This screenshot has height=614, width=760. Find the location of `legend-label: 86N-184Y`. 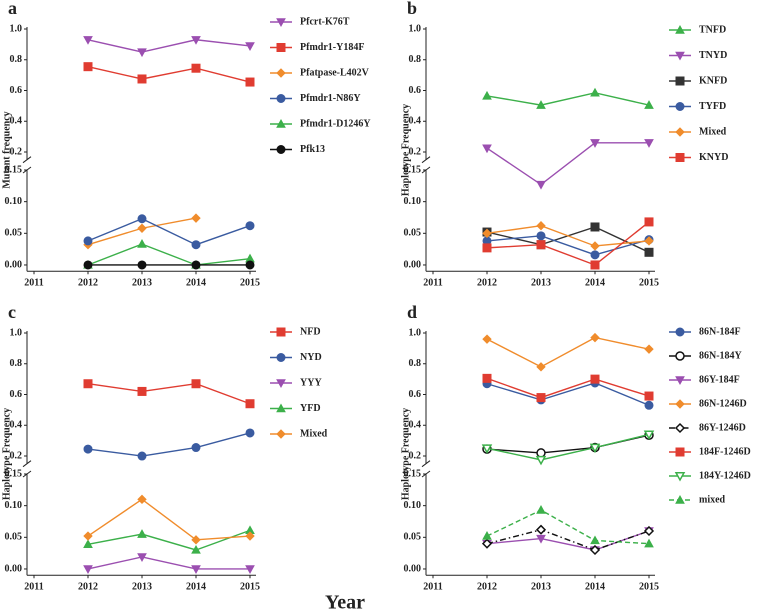

legend-label: 86N-184Y is located at coordinates (721, 355).